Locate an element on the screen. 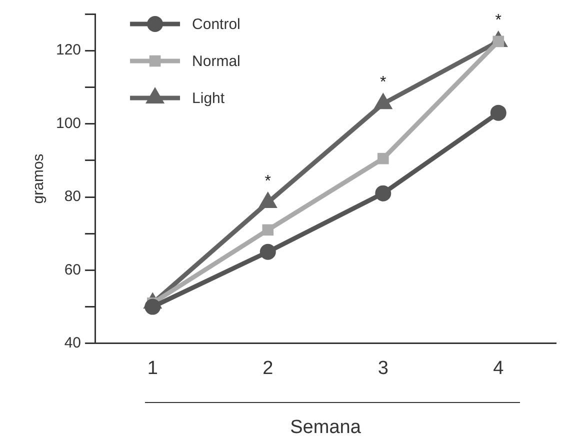 Image resolution: width=567 pixels, height=441 pixels. legend-label: Light is located at coordinates (209, 99).